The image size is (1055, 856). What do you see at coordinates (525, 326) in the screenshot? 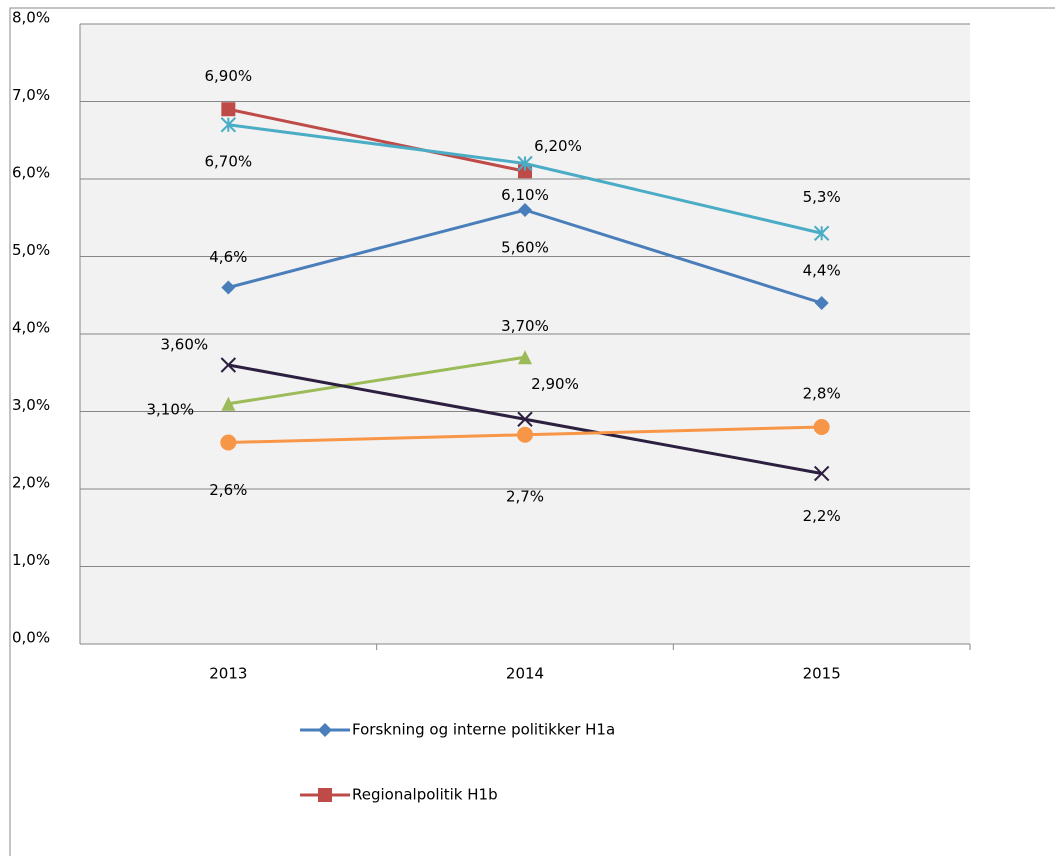
I see `data-label: 3,70%` at bounding box center [525, 326].